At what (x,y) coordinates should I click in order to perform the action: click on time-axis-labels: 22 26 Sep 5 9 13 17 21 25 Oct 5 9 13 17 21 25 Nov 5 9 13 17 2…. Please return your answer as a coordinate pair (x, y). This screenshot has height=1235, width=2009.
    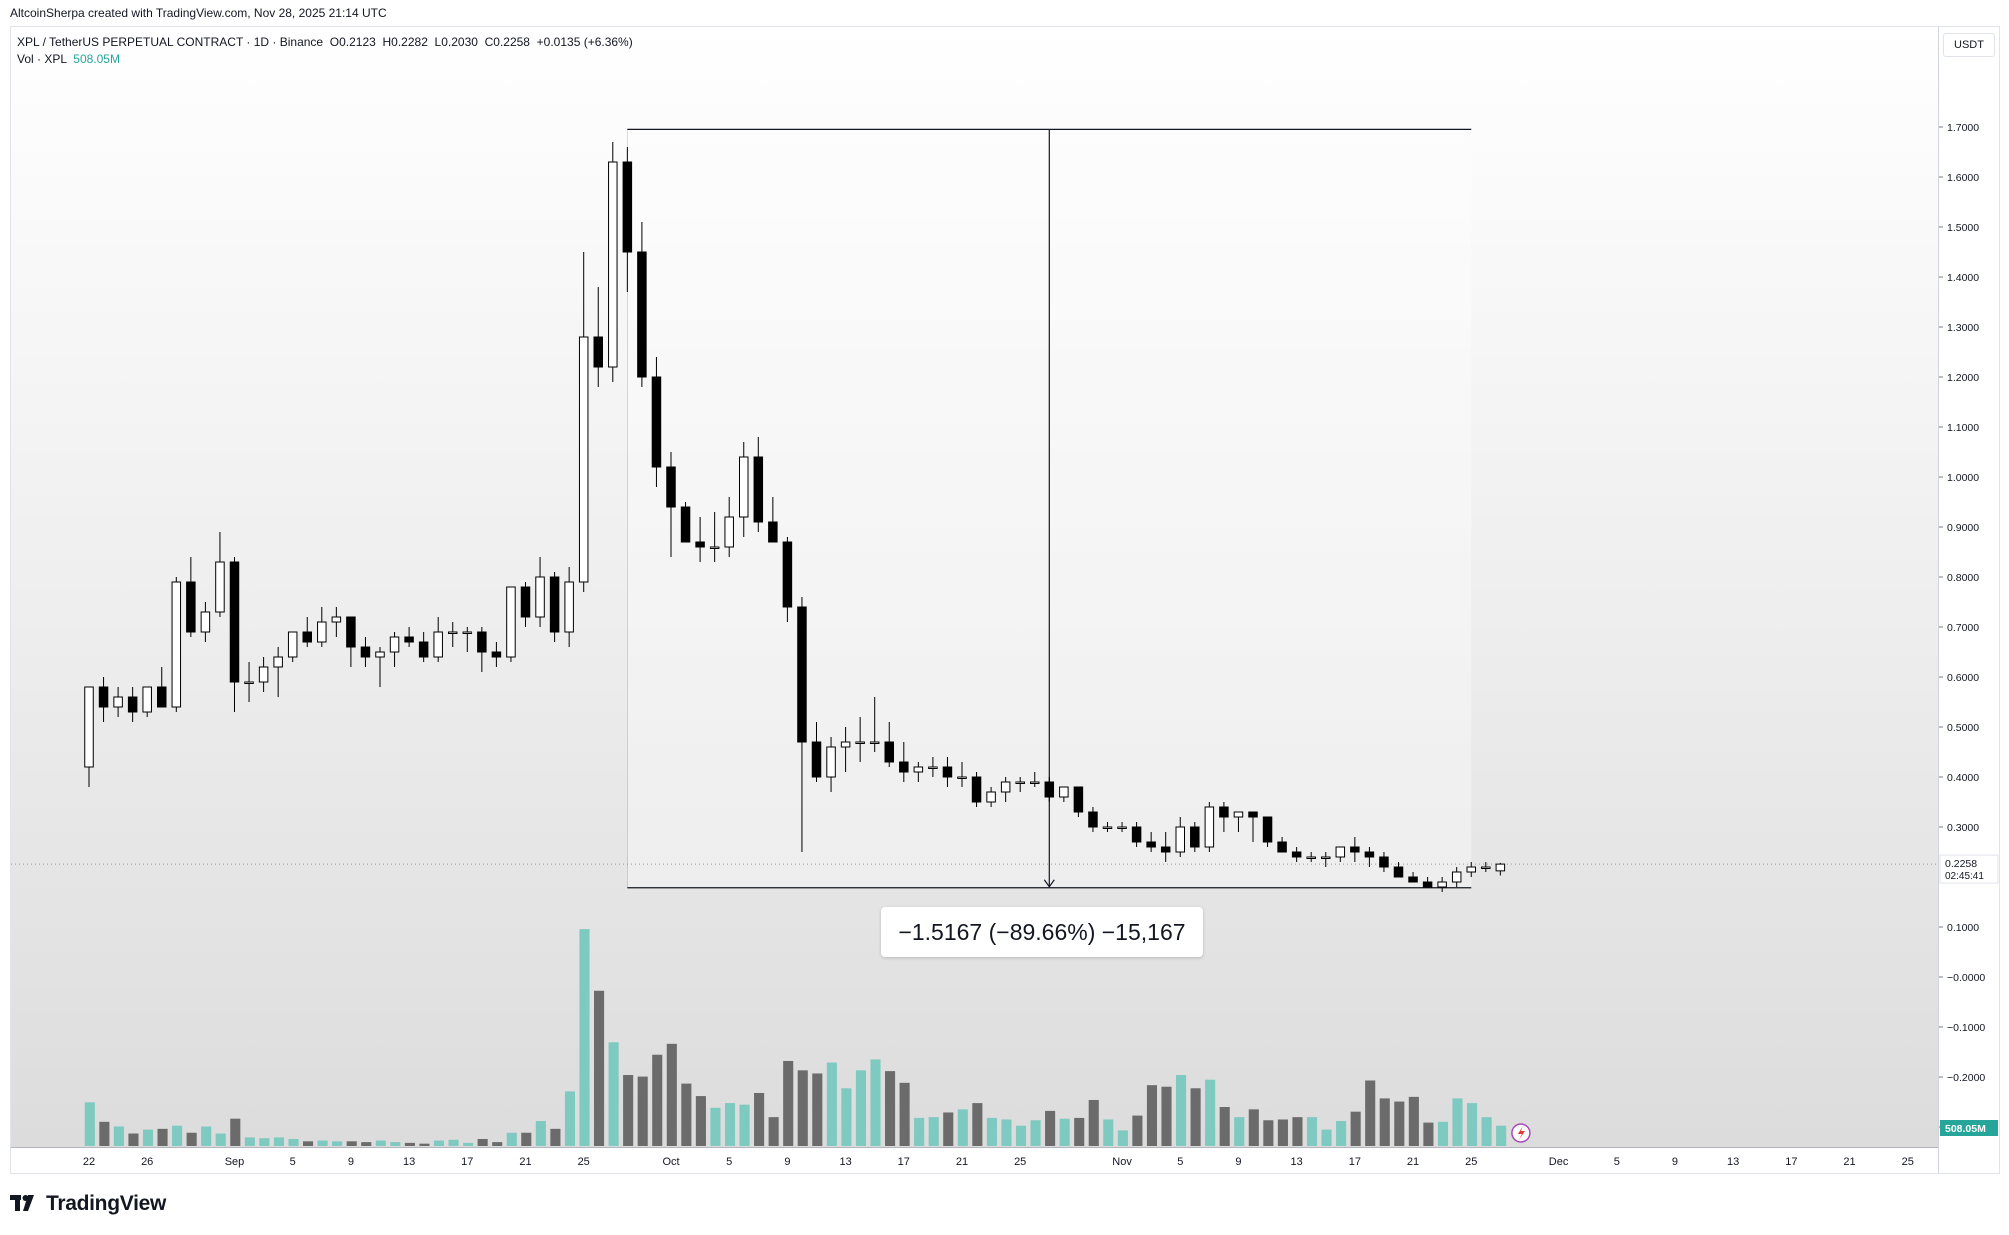
    Looking at the image, I should click on (998, 1162).